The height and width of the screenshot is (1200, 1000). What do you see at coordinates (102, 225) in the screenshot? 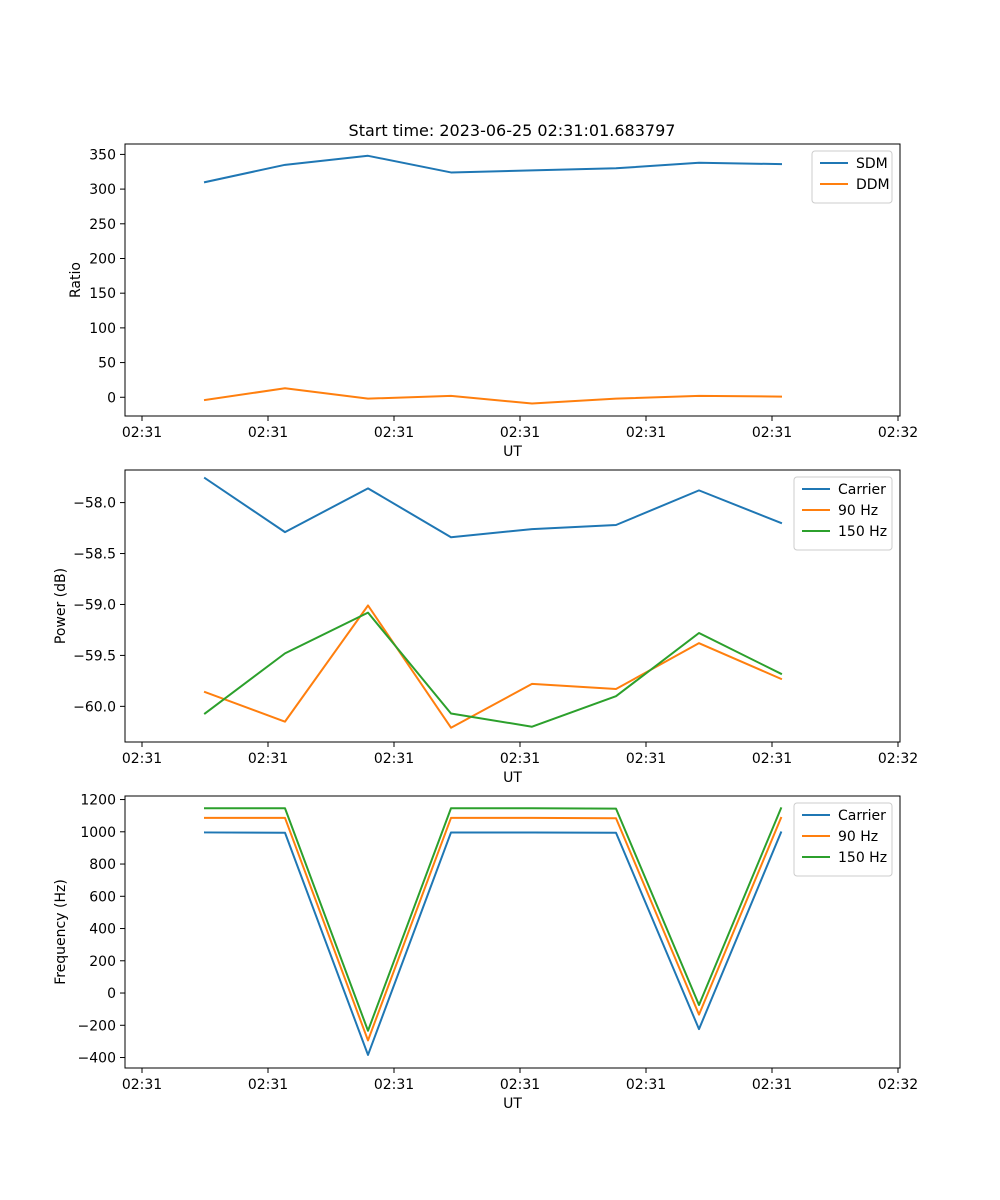
I see `y-tick-label: 250` at bounding box center [102, 225].